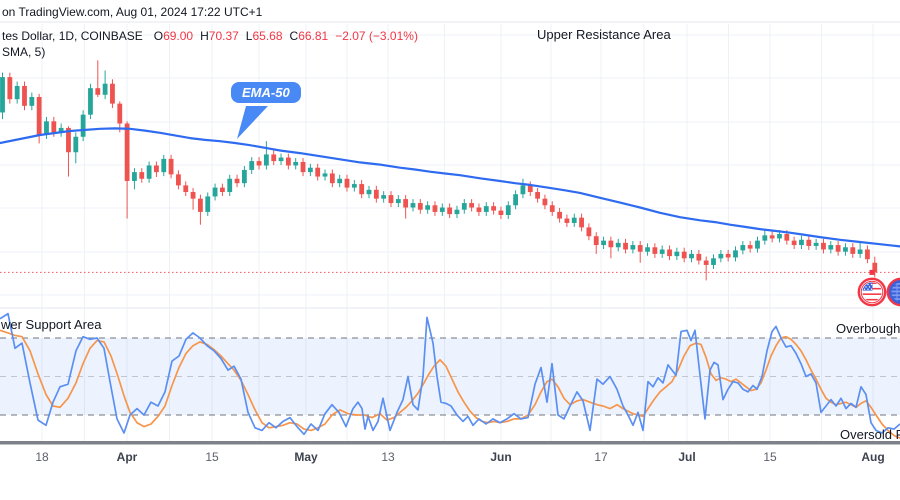 The width and height of the screenshot is (900, 500). What do you see at coordinates (264, 36) in the screenshot?
I see `ohlc-low: L65.68` at bounding box center [264, 36].